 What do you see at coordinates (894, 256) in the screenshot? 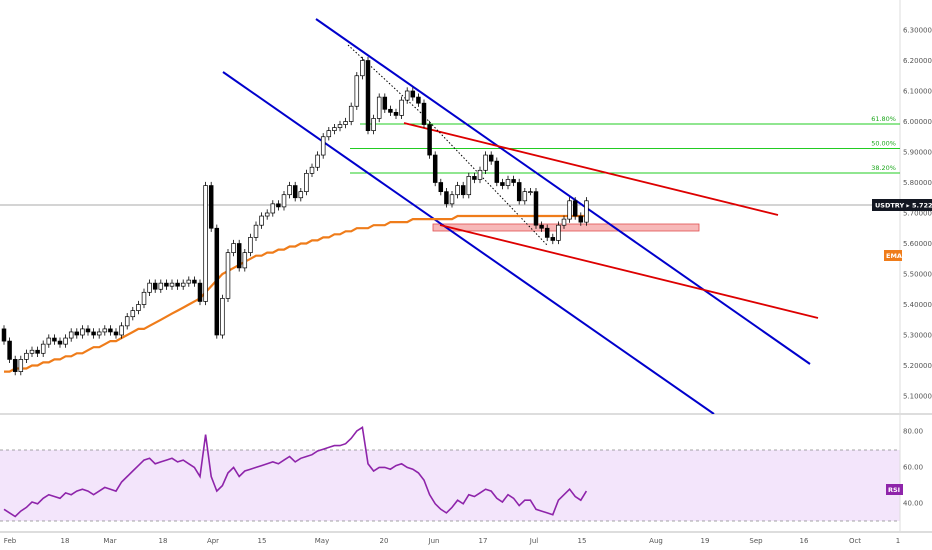
I see `ema-tag-text: EMA` at bounding box center [894, 256].